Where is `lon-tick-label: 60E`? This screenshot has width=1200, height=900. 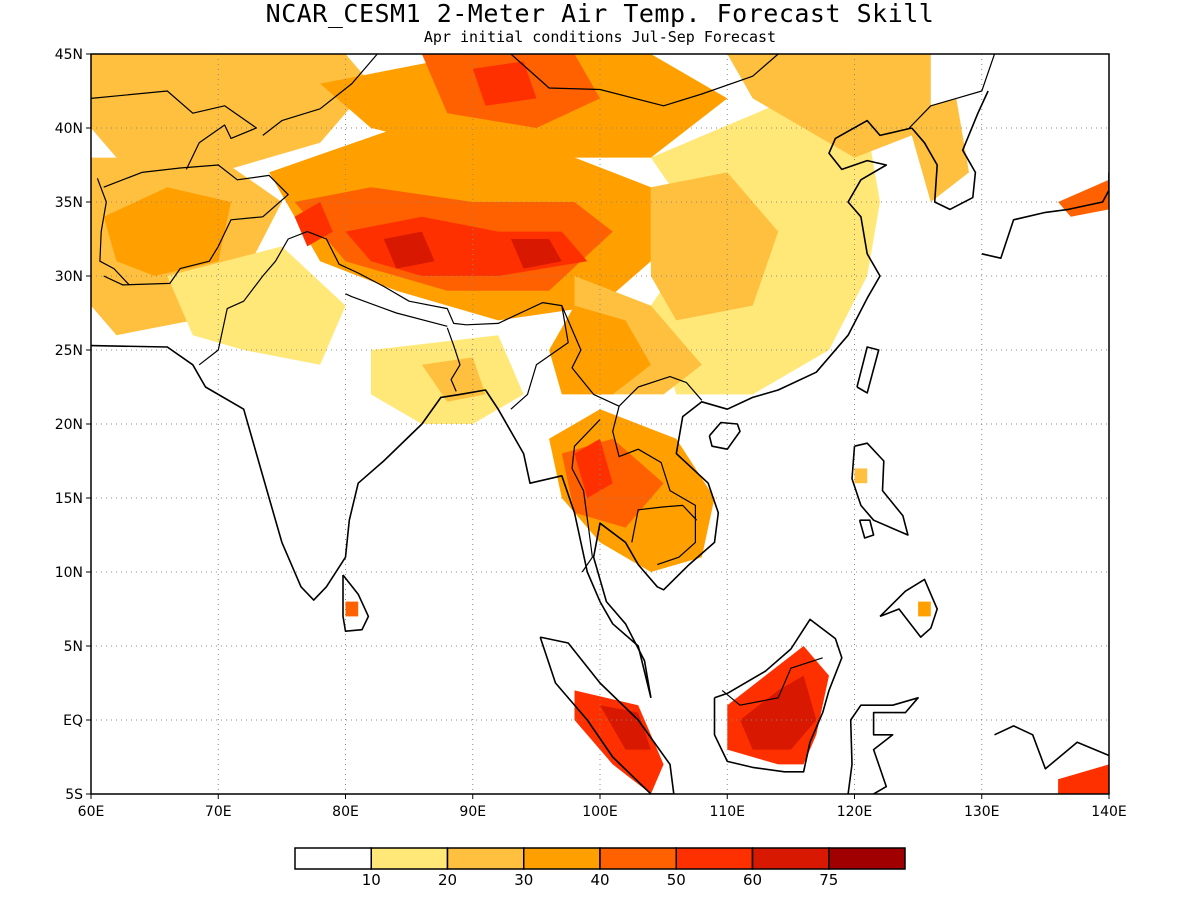 lon-tick-label: 60E is located at coordinates (91, 812).